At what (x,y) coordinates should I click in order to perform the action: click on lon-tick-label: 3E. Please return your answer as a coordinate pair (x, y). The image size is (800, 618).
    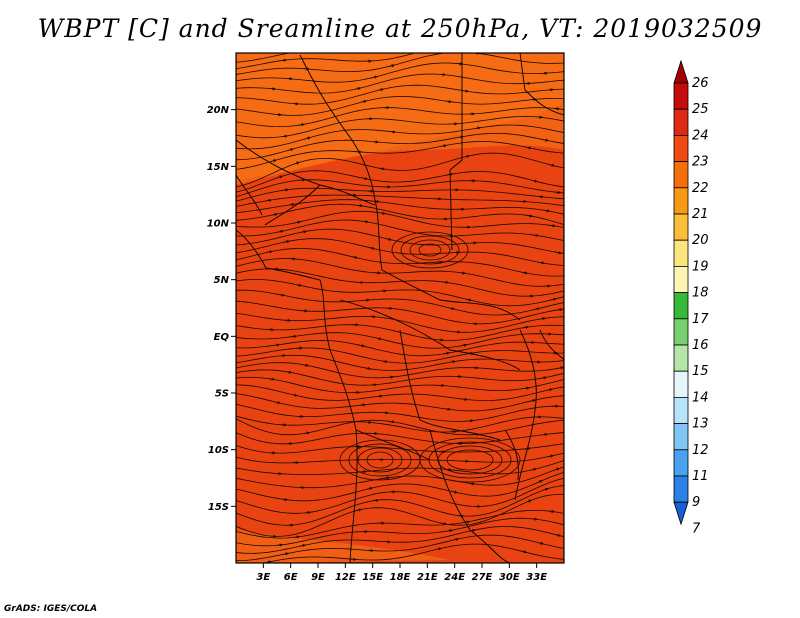
    Looking at the image, I should click on (263, 577).